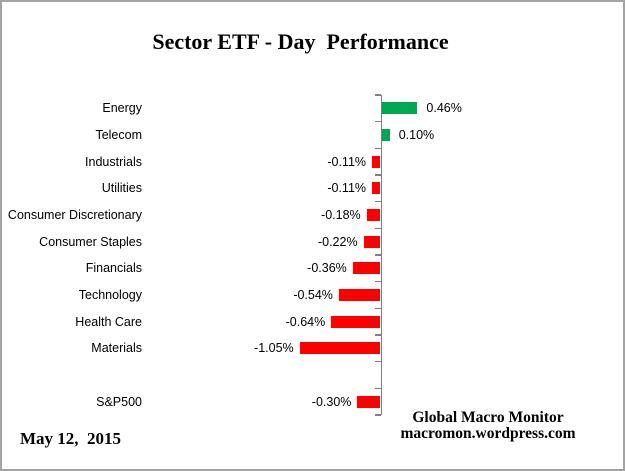 Image resolution: width=625 pixels, height=471 pixels. Describe the element at coordinates (331, 401) in the screenshot. I see `value-label-s-p500: -0.30%` at that location.